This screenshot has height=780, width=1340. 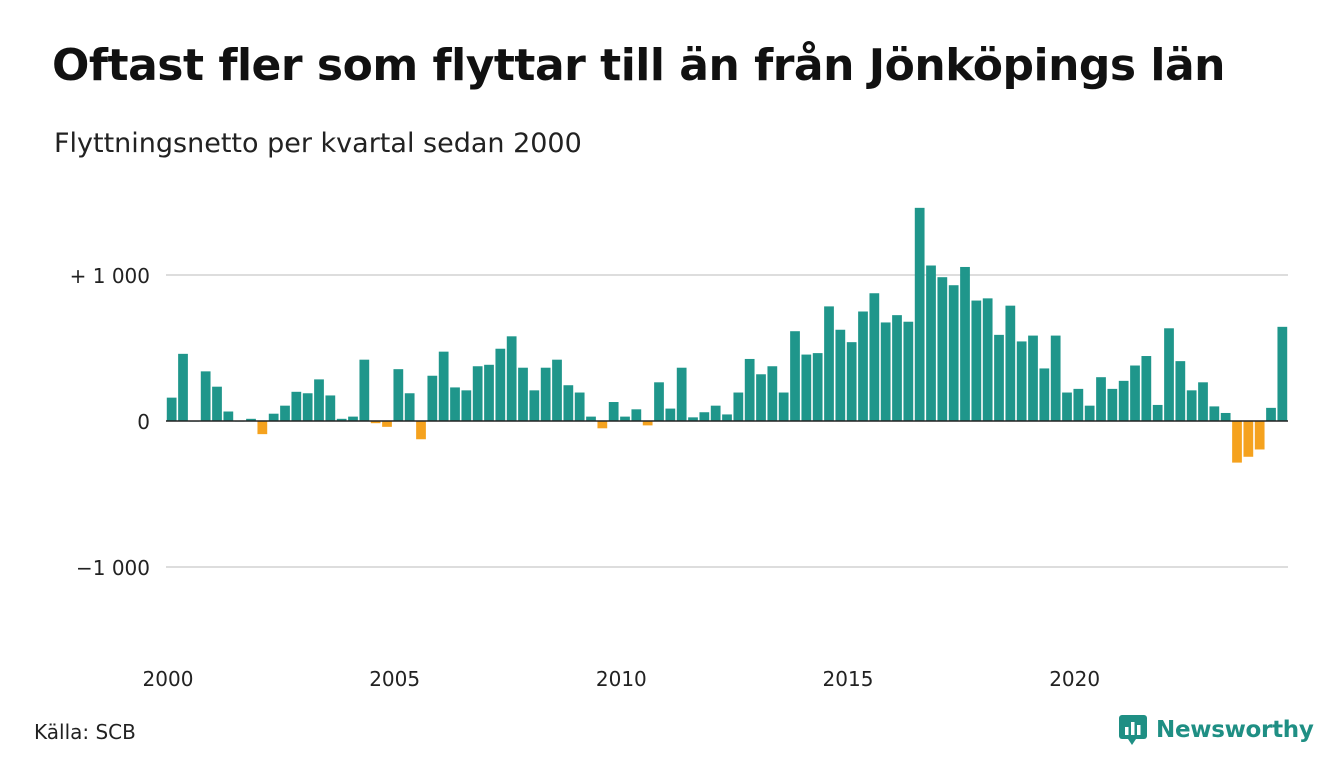 What do you see at coordinates (1235, 730) in the screenshot?
I see `brand-name: Newsworthy` at bounding box center [1235, 730].